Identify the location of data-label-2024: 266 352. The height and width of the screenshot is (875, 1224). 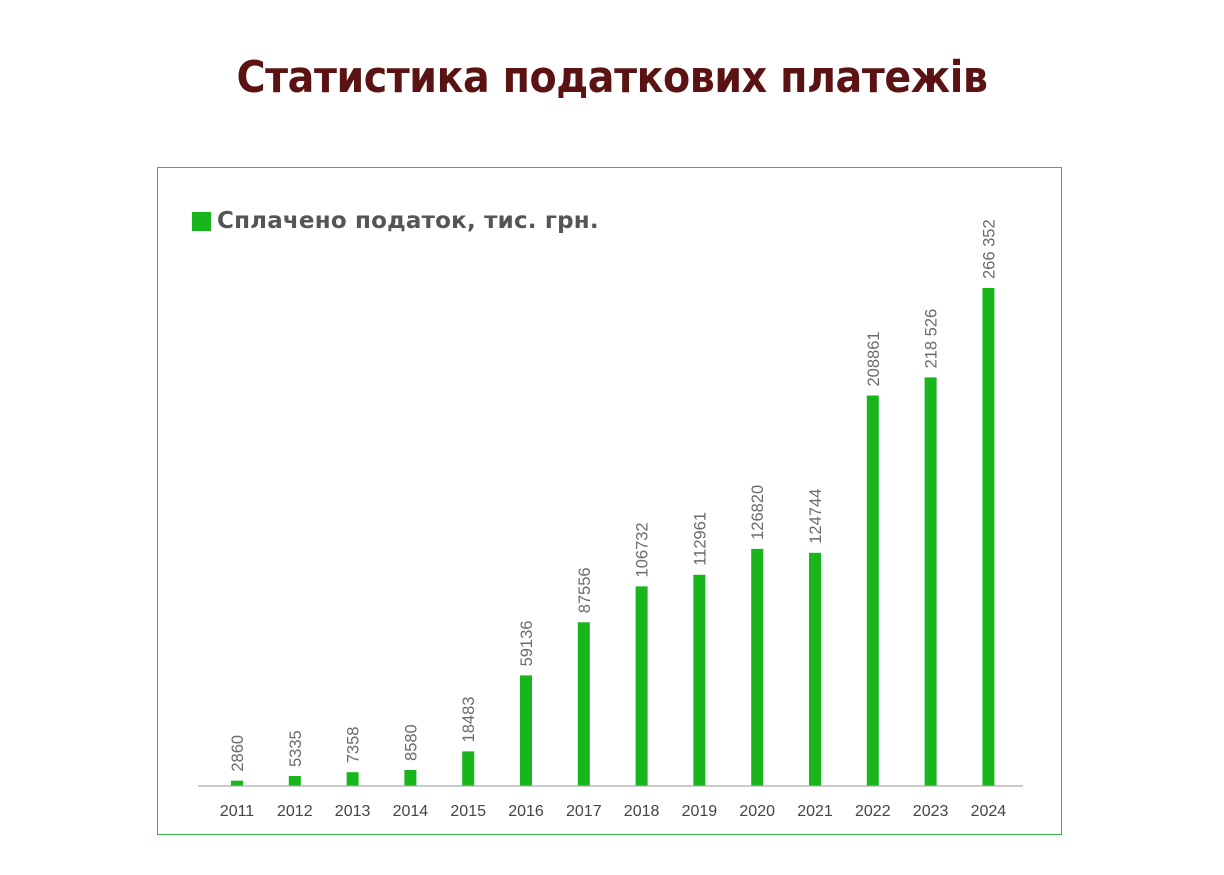
(989, 249).